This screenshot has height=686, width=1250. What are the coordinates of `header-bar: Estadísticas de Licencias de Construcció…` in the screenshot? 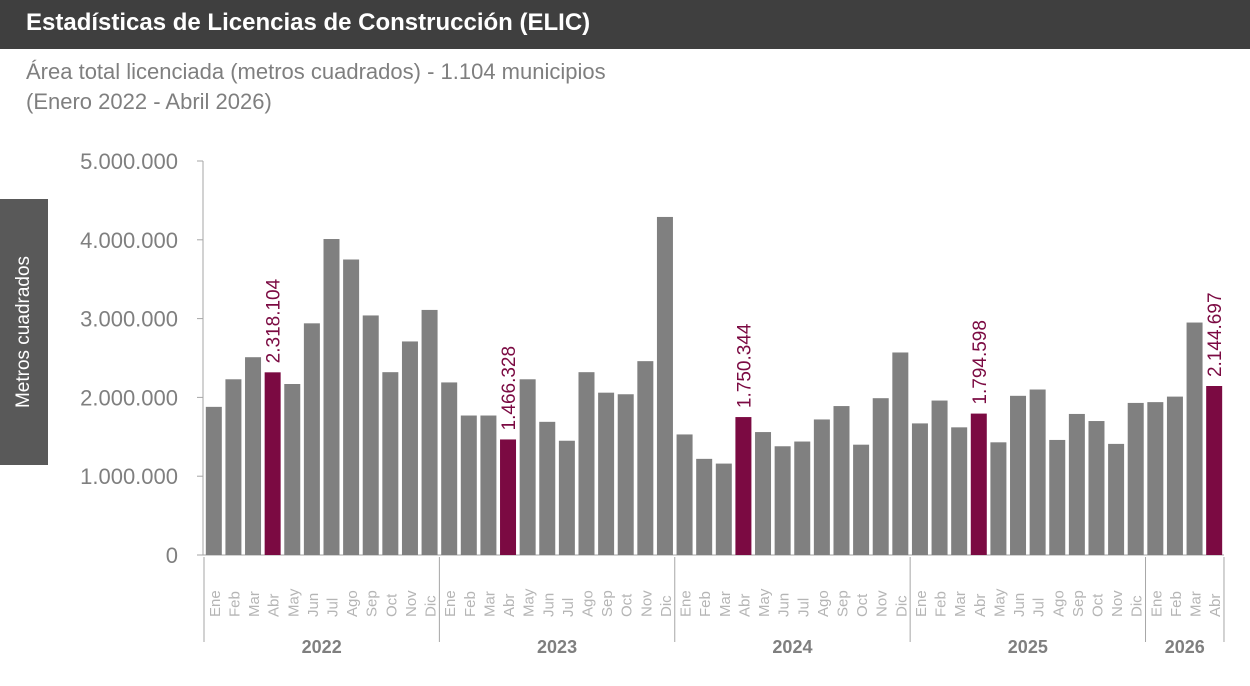 It's located at (625, 24).